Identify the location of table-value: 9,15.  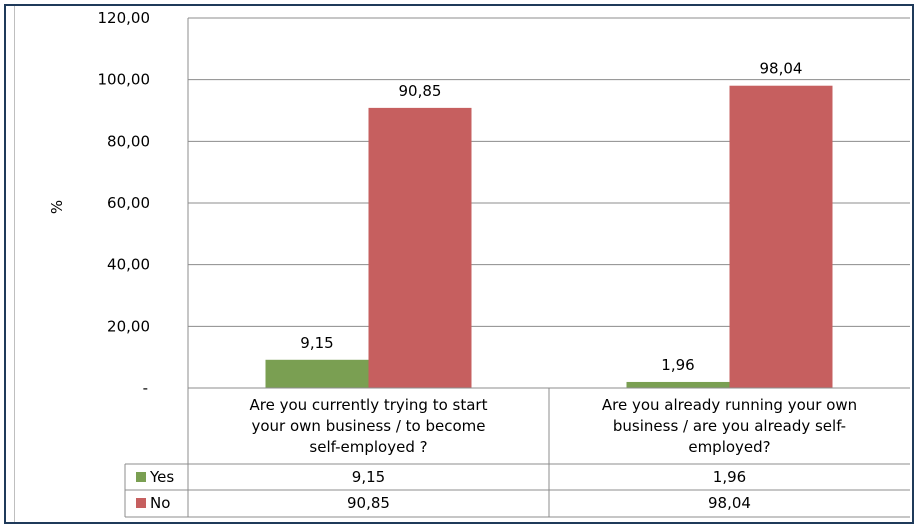
(368, 477).